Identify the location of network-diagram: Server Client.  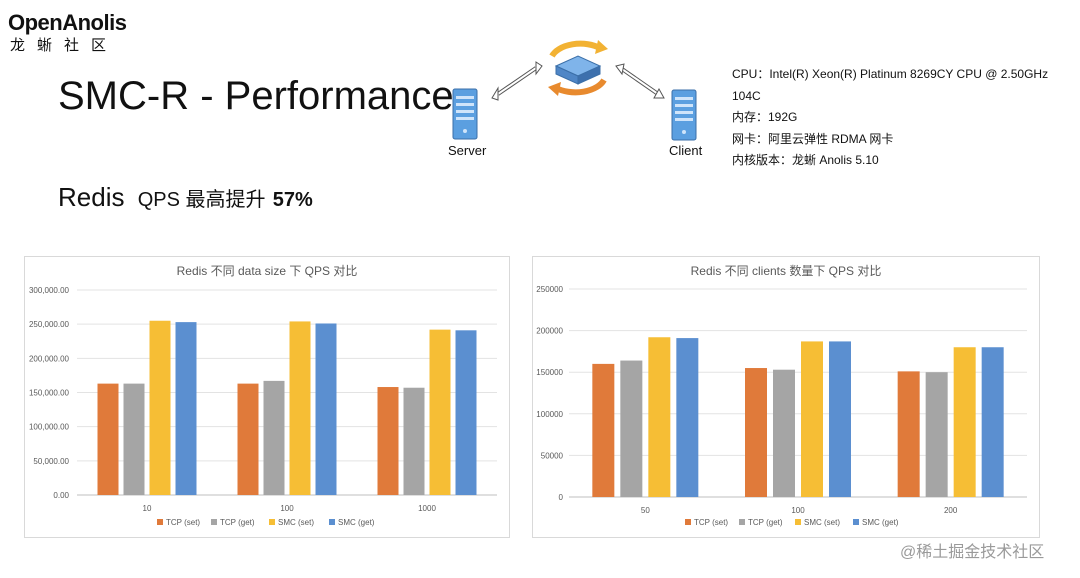
(585, 101).